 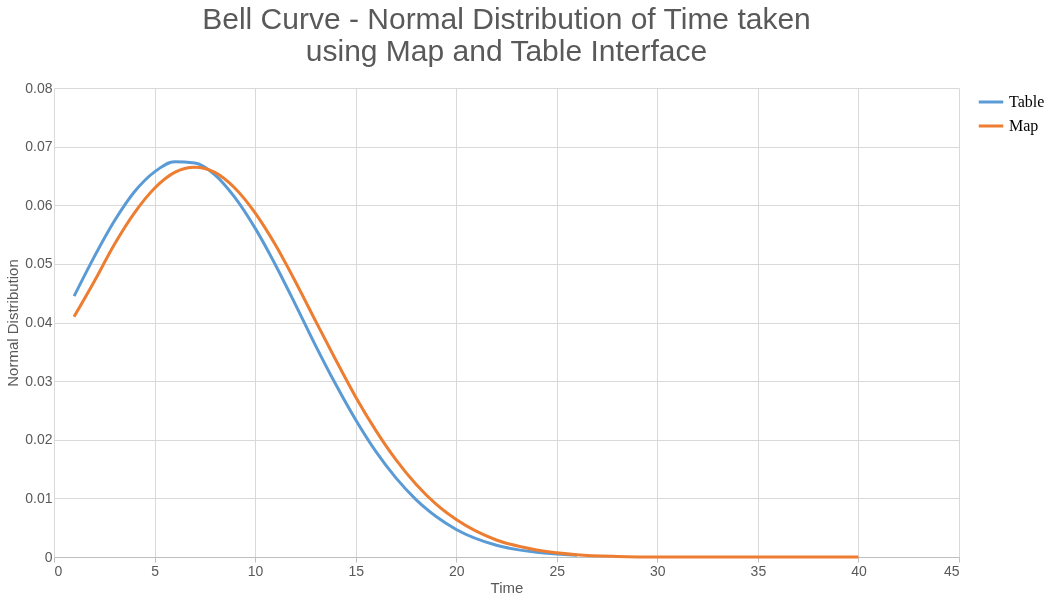 I want to click on x-tick-label: 5, so click(x=155, y=570).